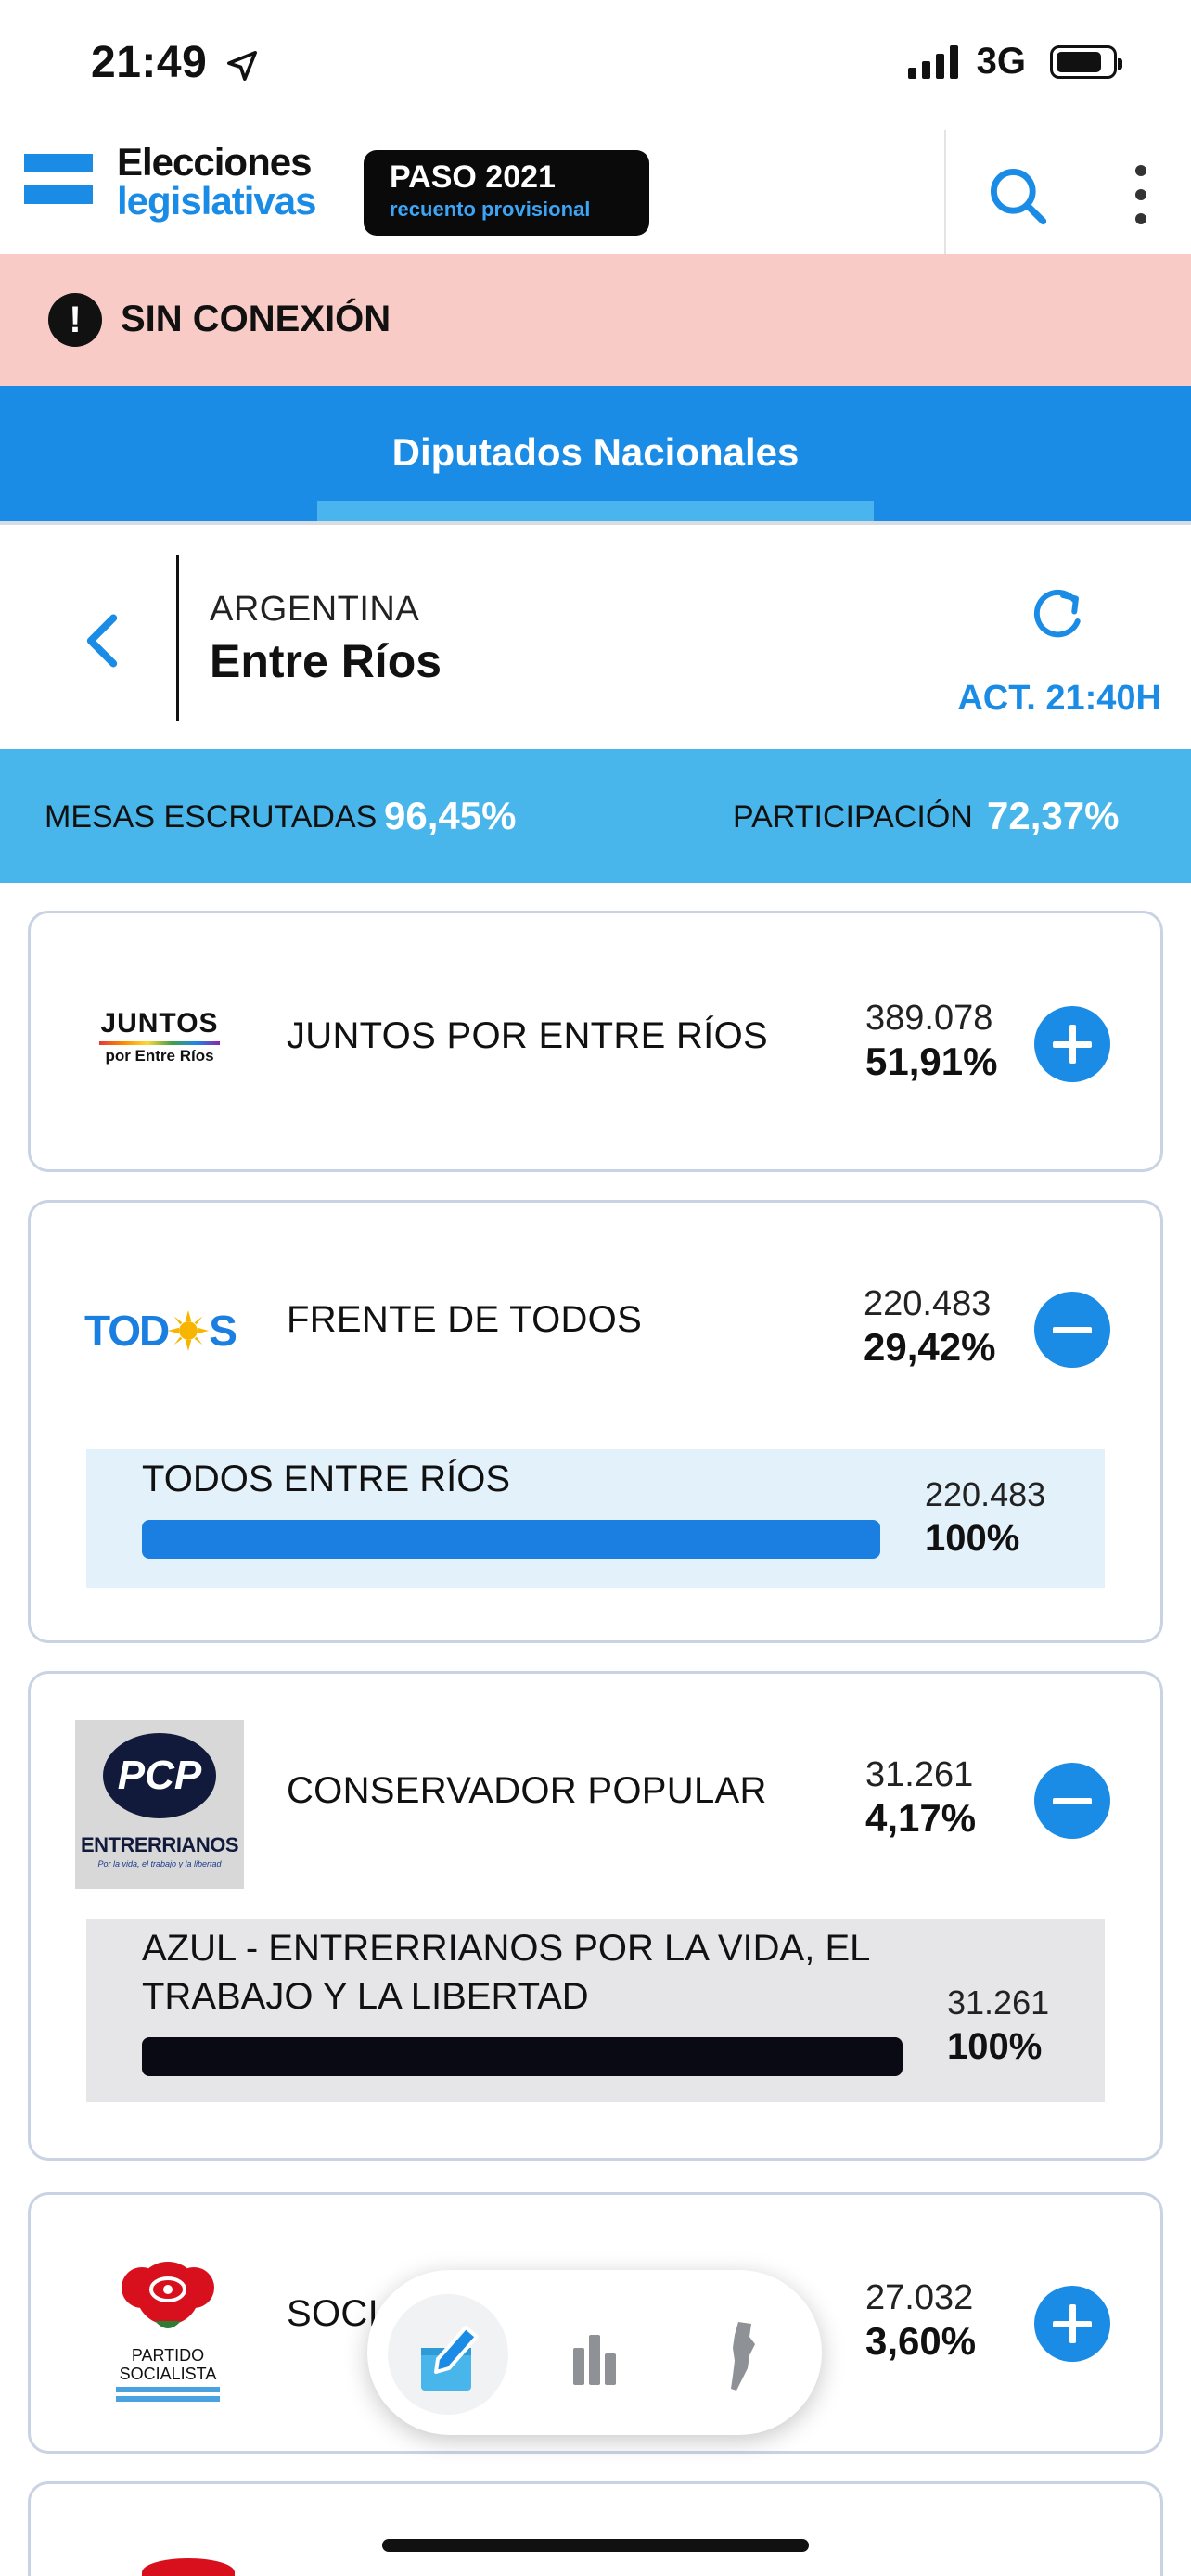 The width and height of the screenshot is (1191, 2576). Describe the element at coordinates (985, 1494) in the screenshot. I see `list-votes: 220.483` at that location.